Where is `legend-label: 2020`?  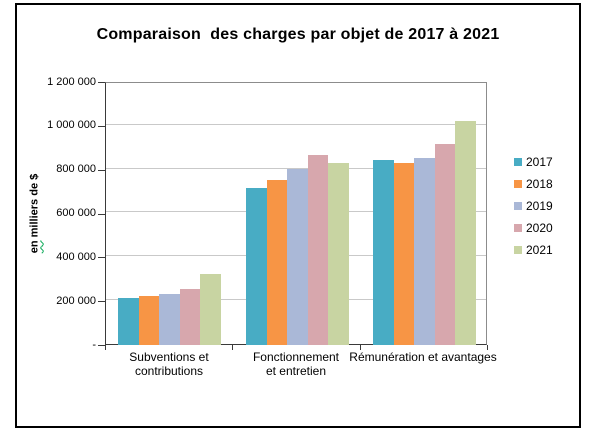 legend-label: 2020 is located at coordinates (539, 228).